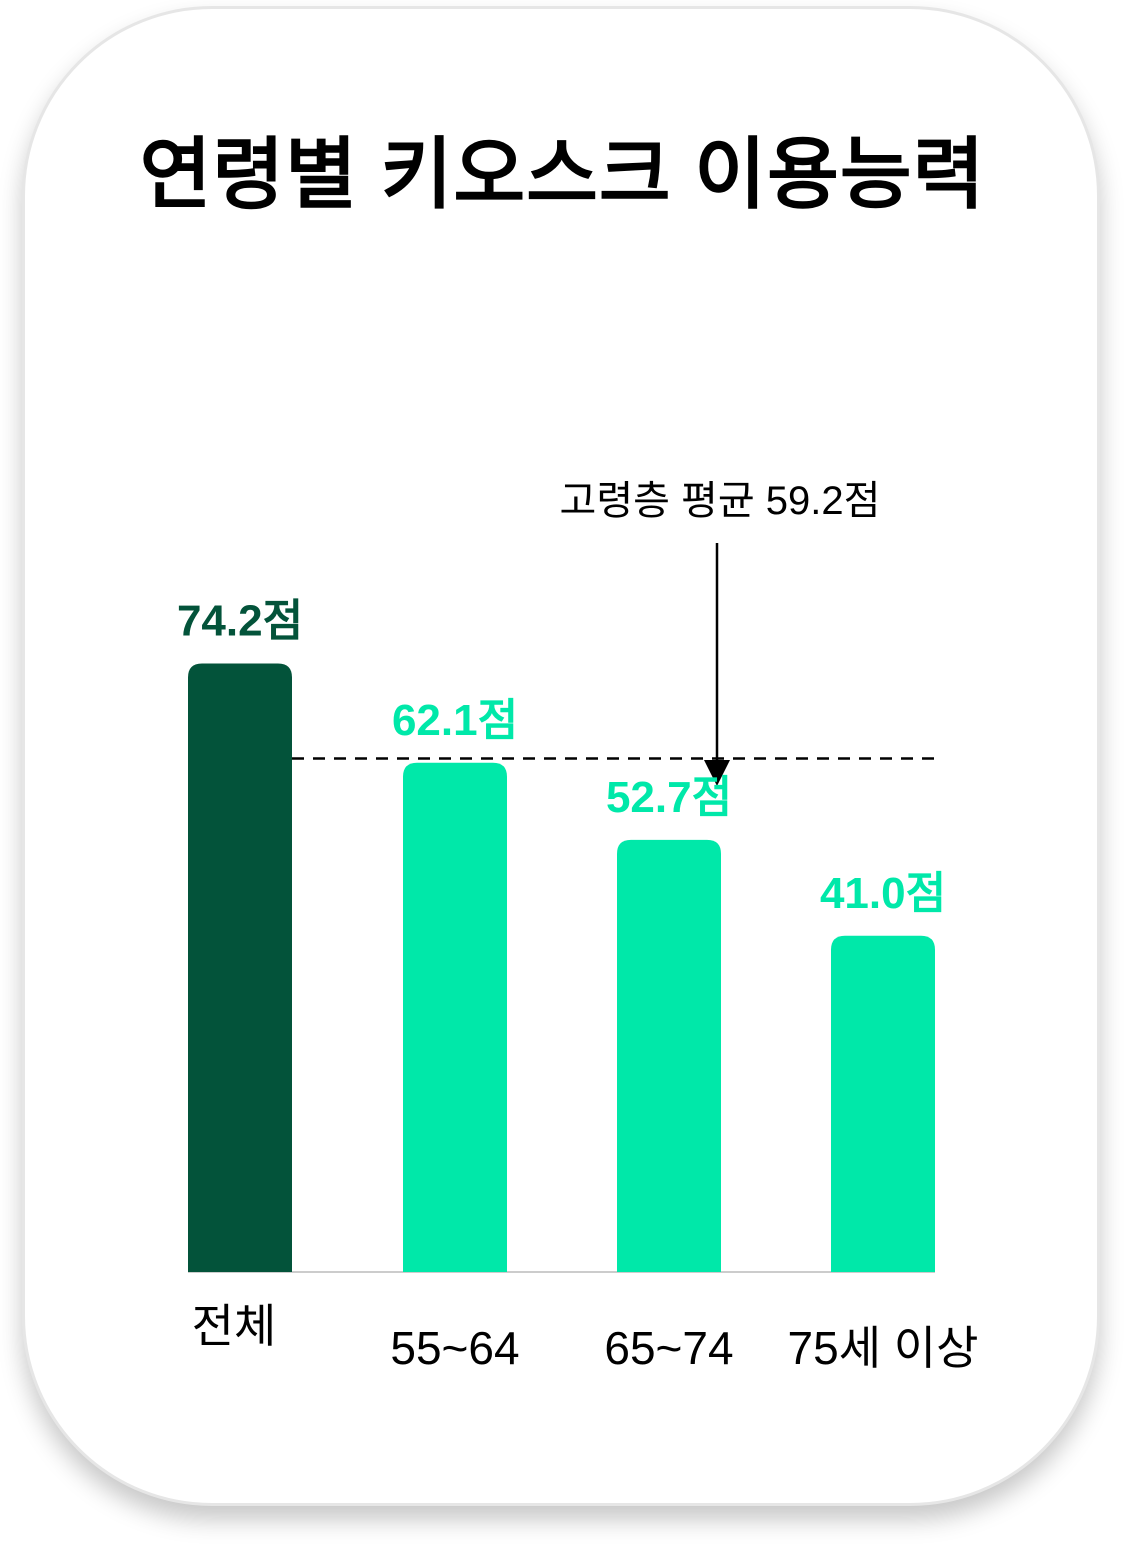 Image resolution: width=1125 pixels, height=1546 pixels. What do you see at coordinates (613, 664) in the screenshot?
I see `reference-layer` at bounding box center [613, 664].